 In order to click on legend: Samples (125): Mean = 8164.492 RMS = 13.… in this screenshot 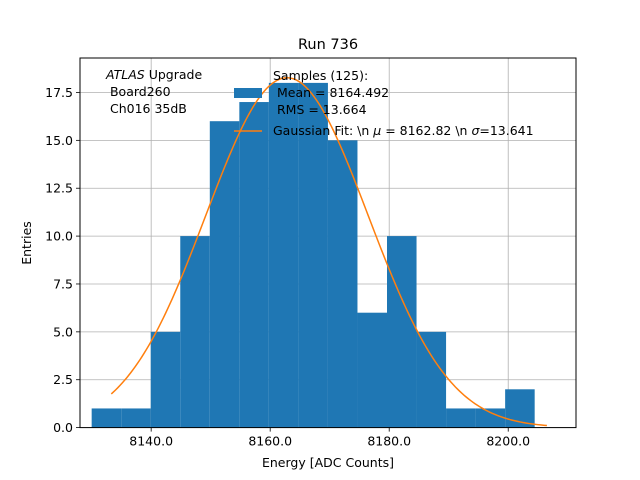, I will do `click(384, 103)`.